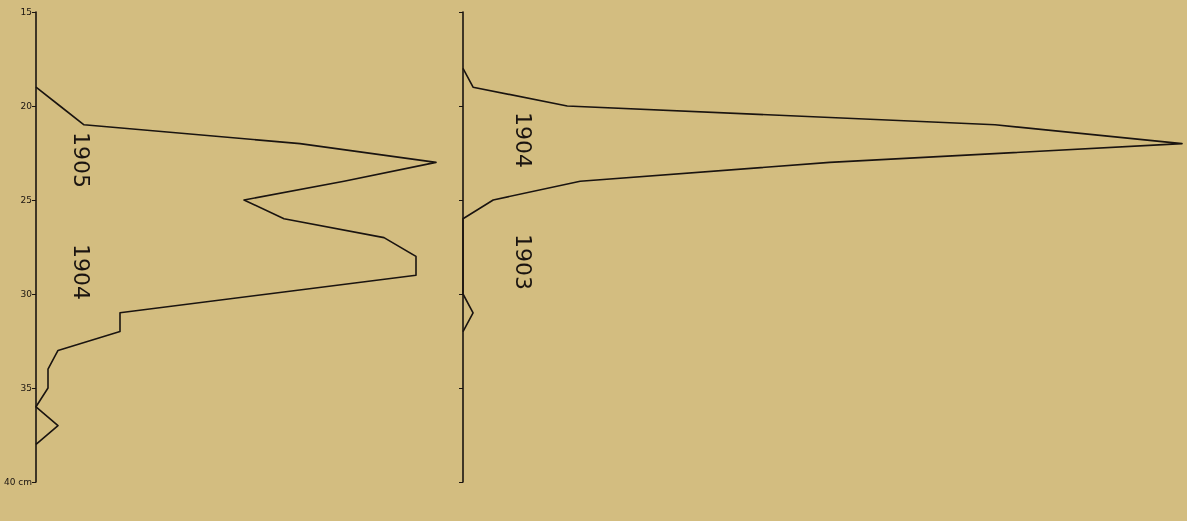  Describe the element at coordinates (523, 262) in the screenshot. I see `annotation: 1903` at that location.